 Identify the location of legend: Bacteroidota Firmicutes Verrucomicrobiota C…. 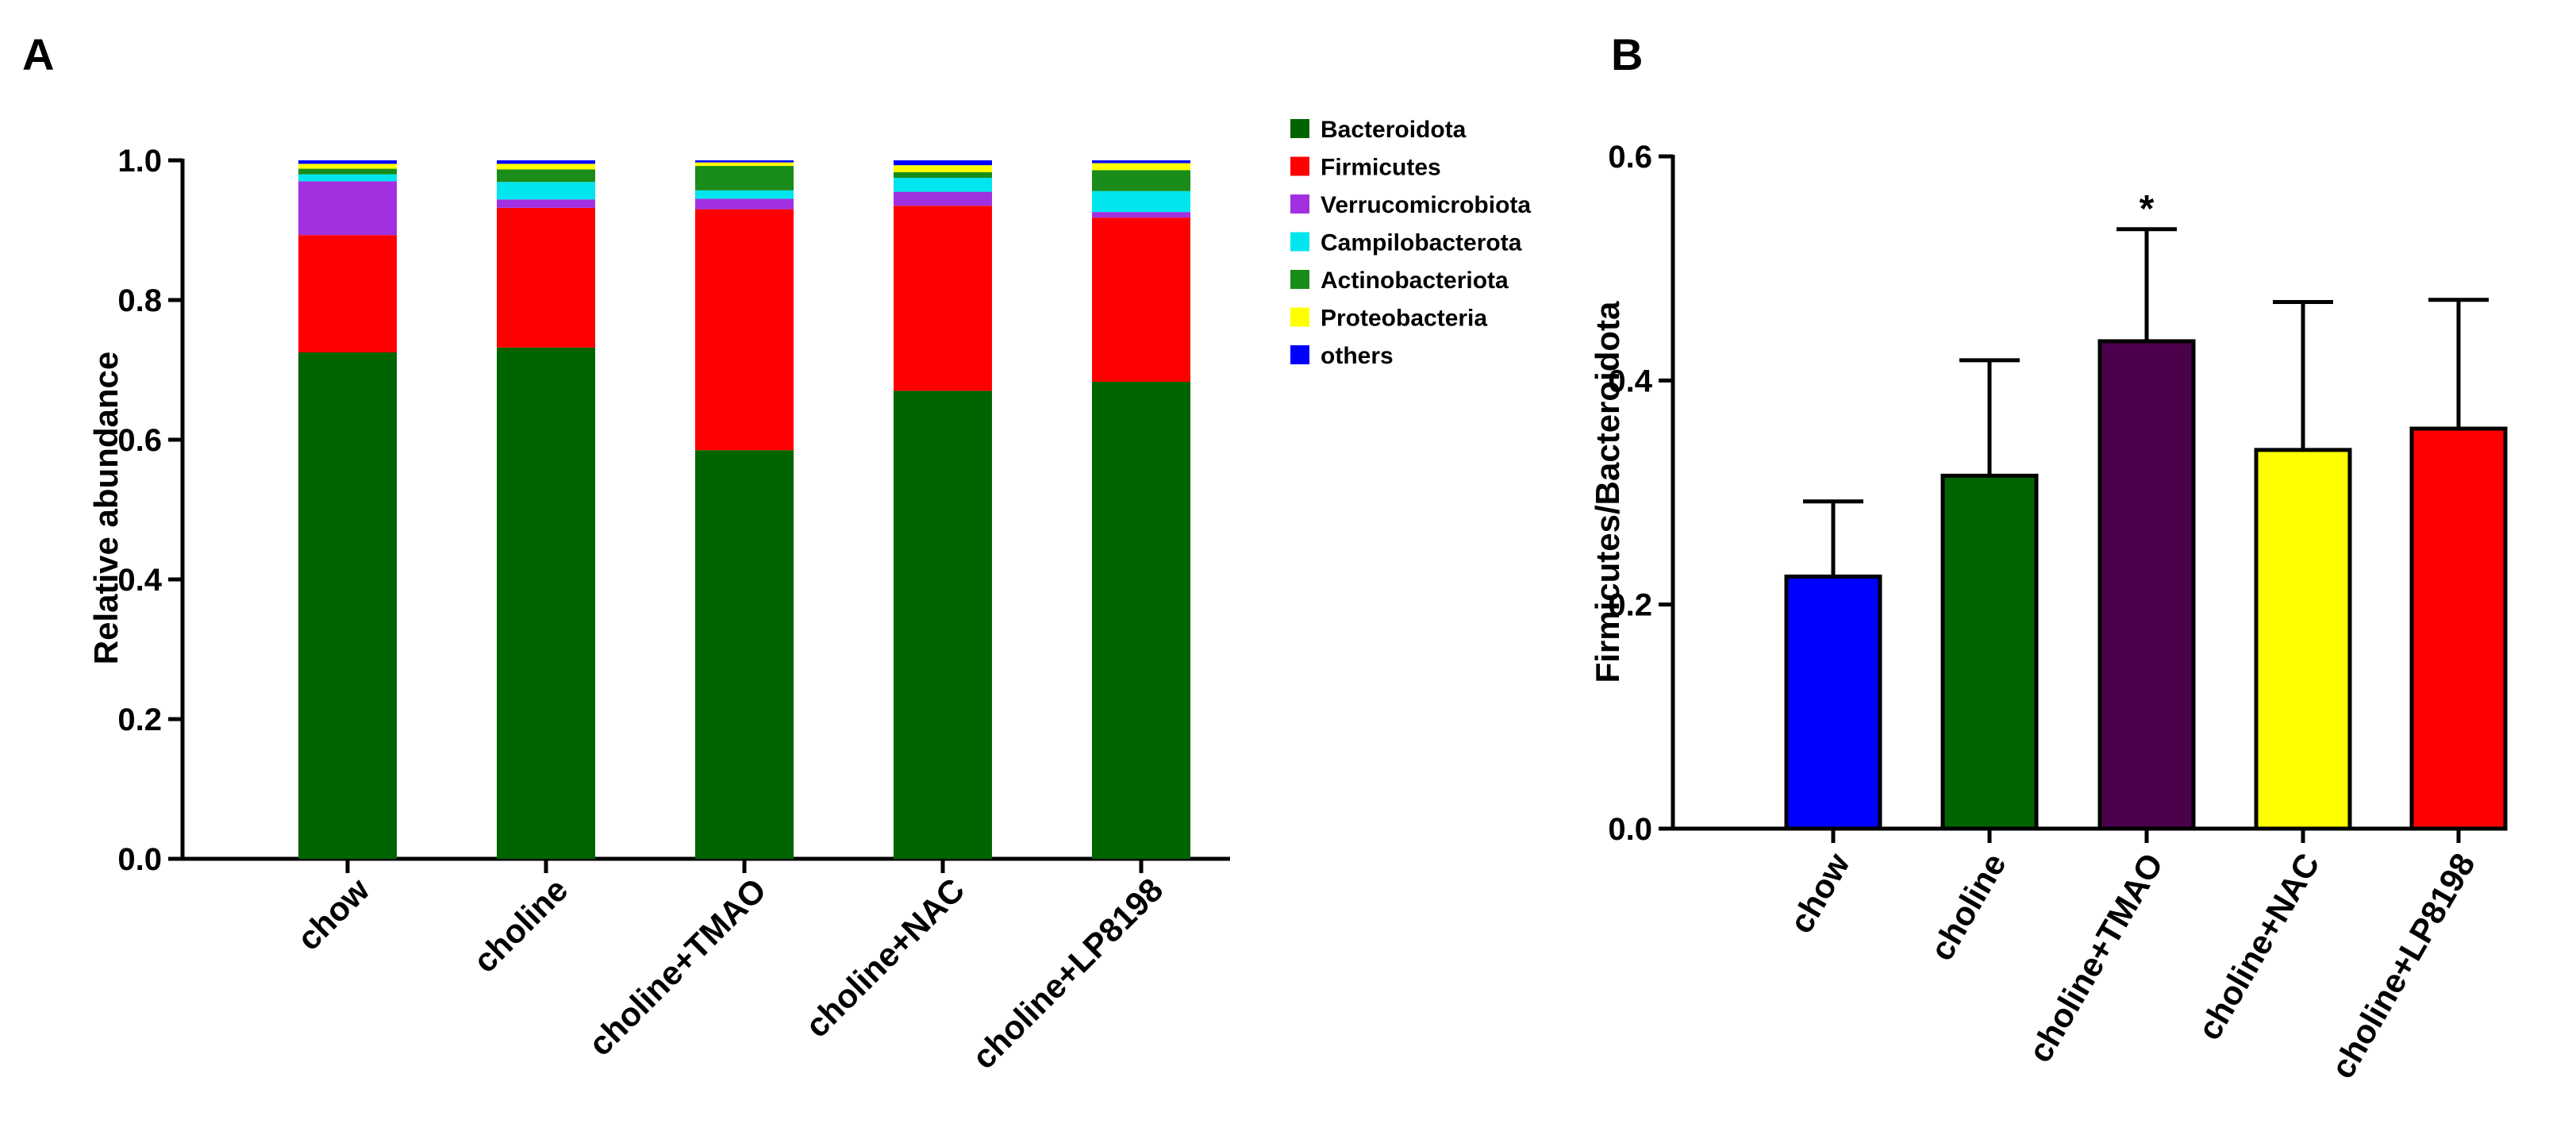
(1410, 243).